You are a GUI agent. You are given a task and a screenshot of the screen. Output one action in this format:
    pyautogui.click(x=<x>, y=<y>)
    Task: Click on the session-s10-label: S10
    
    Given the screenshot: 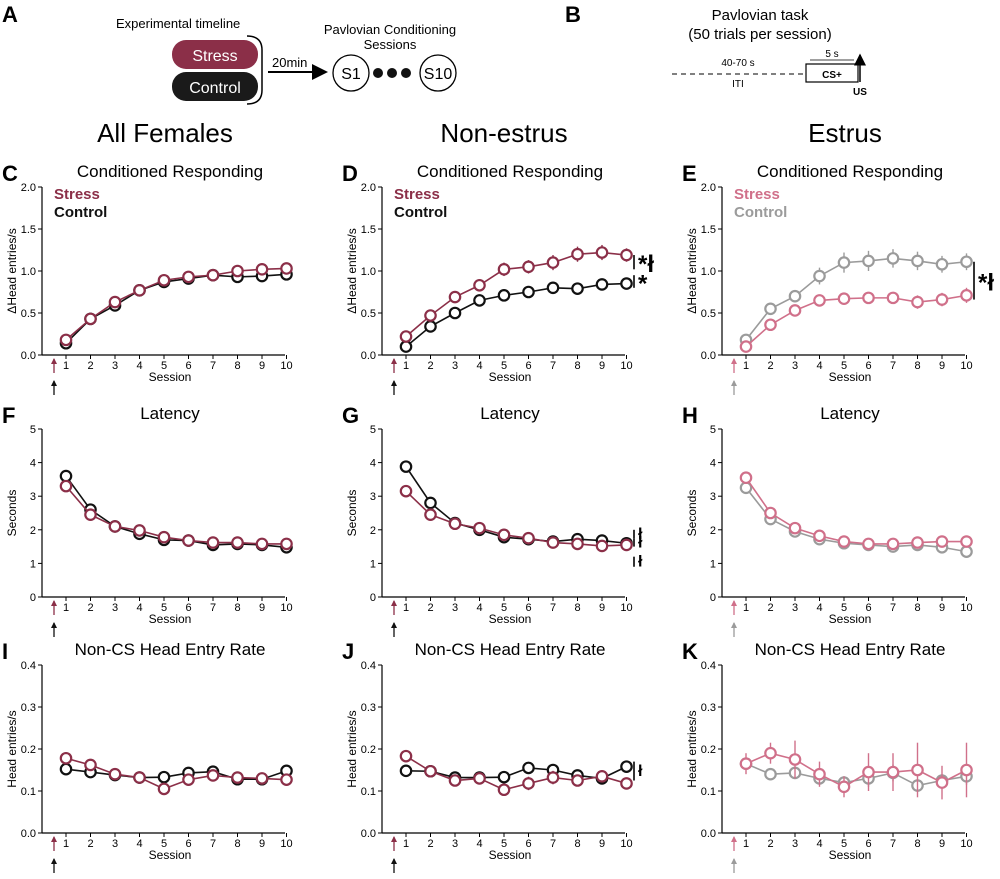 What is the action you would take?
    pyautogui.click(x=438, y=74)
    